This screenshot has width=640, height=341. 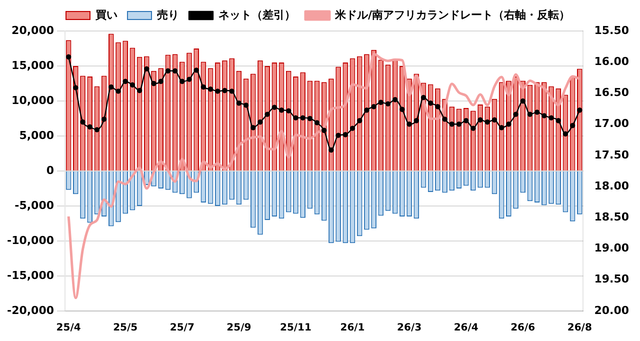 What do you see at coordinates (612, 217) in the screenshot?
I see `y2-tick-label: 18.50` at bounding box center [612, 217].